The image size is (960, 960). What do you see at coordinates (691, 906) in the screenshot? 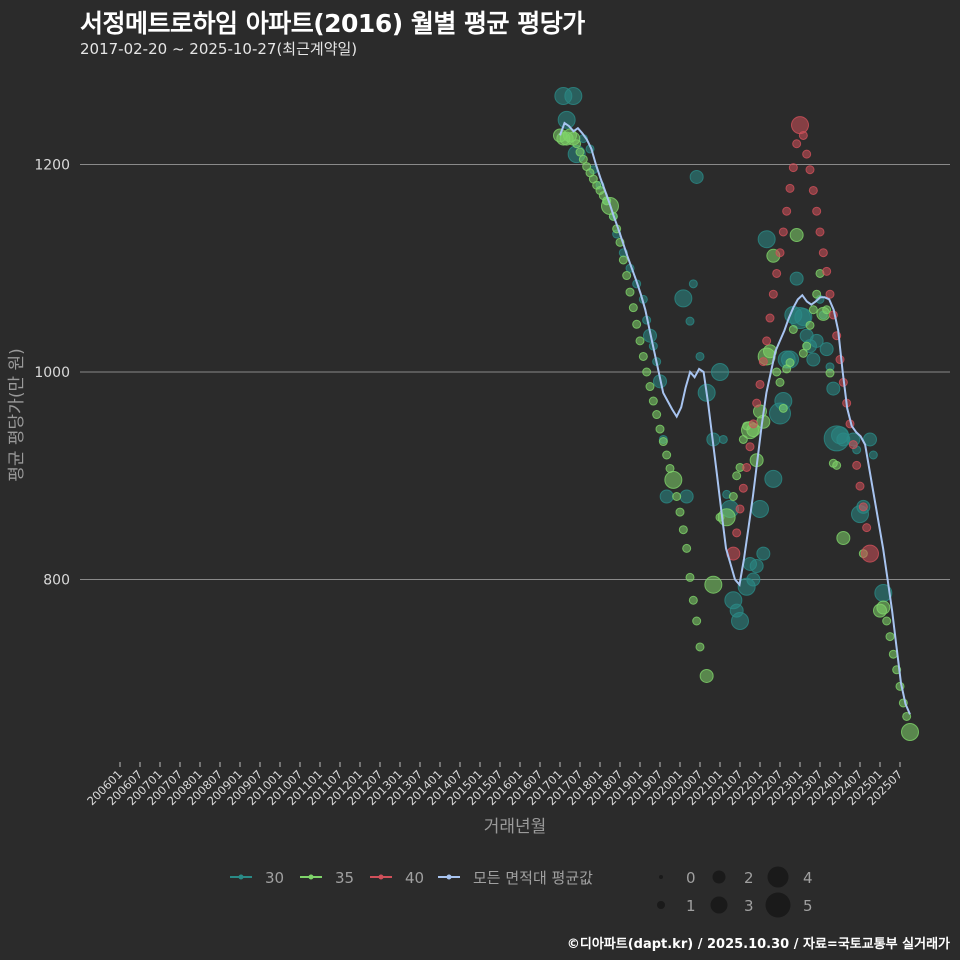
I see `legend-size-label: 1` at bounding box center [691, 906].